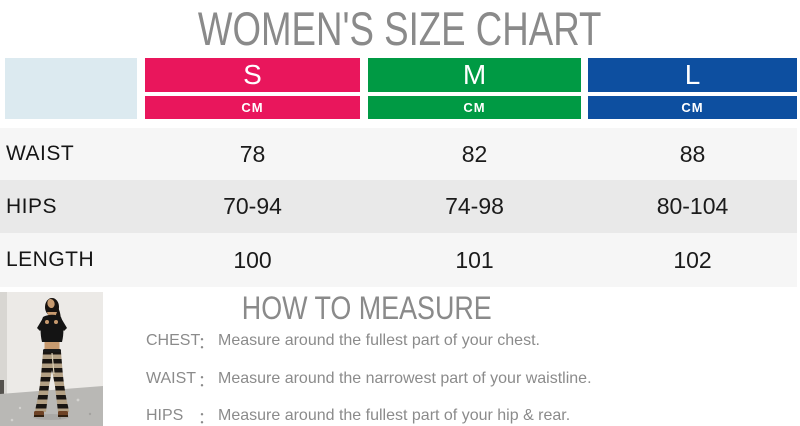 This screenshot has height=426, width=800. I want to click on table-corner-cell, so click(71, 88).